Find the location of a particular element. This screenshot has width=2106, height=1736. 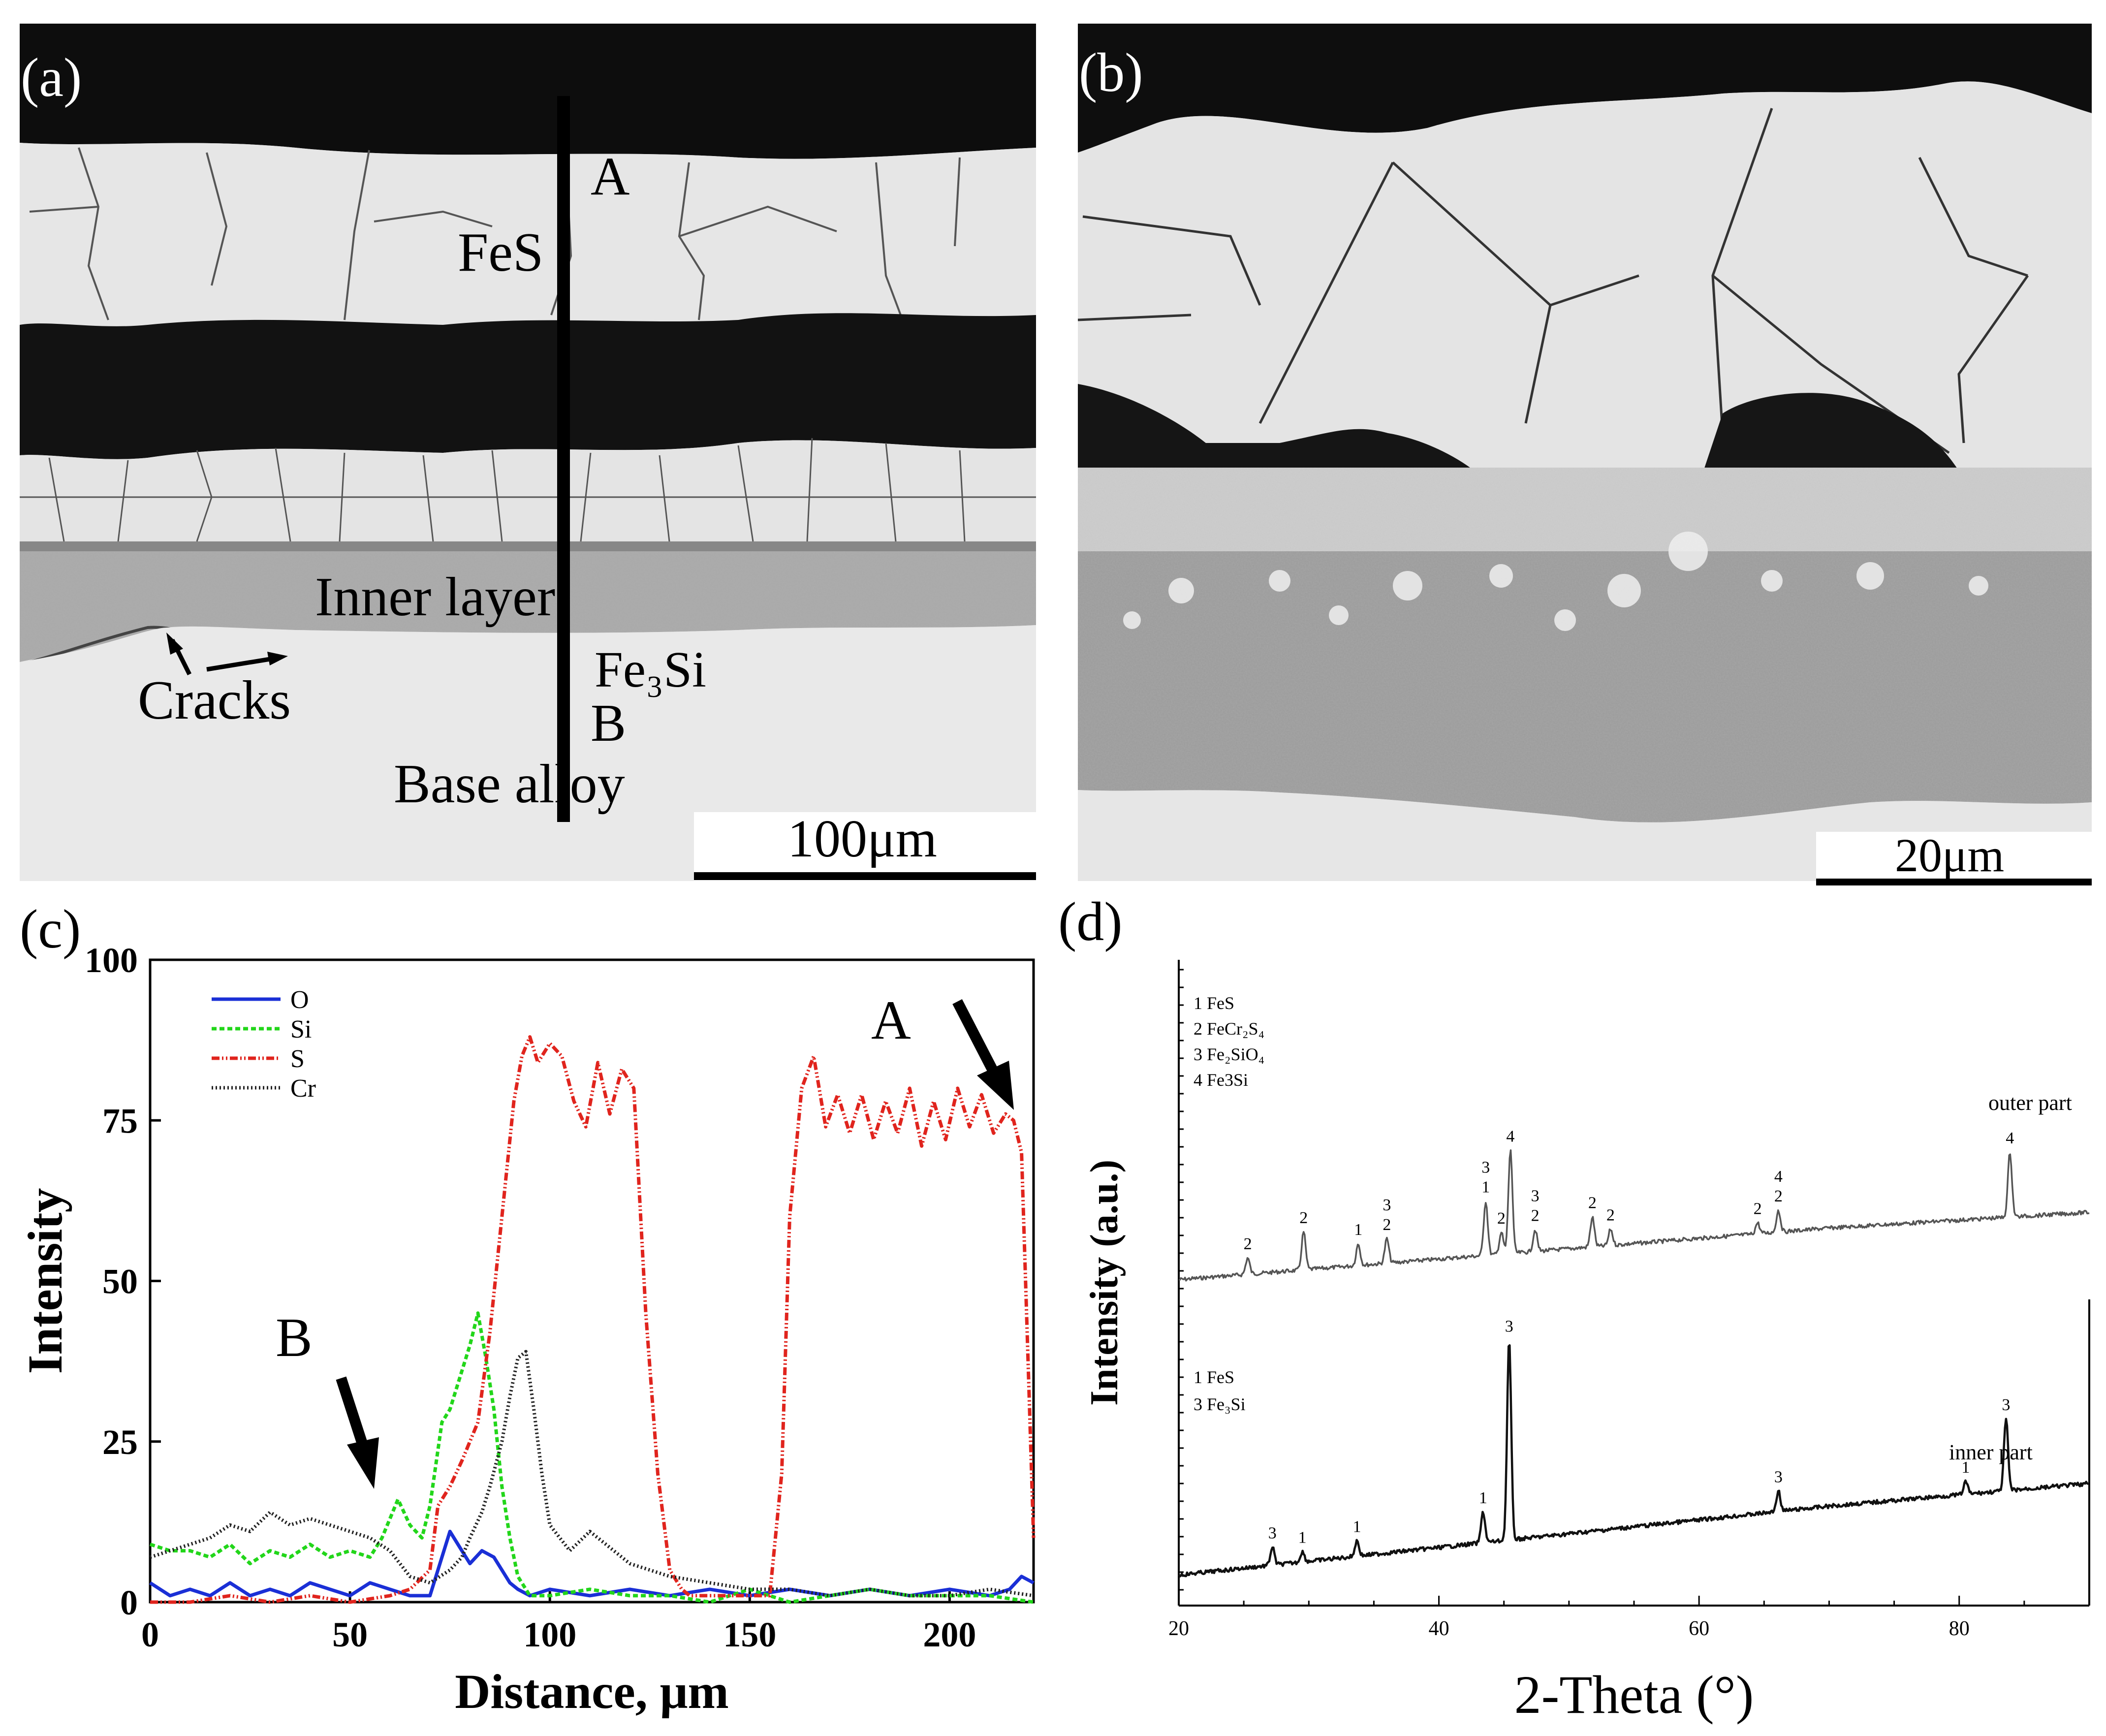

legend-label-cr: Cr is located at coordinates (303, 1088).